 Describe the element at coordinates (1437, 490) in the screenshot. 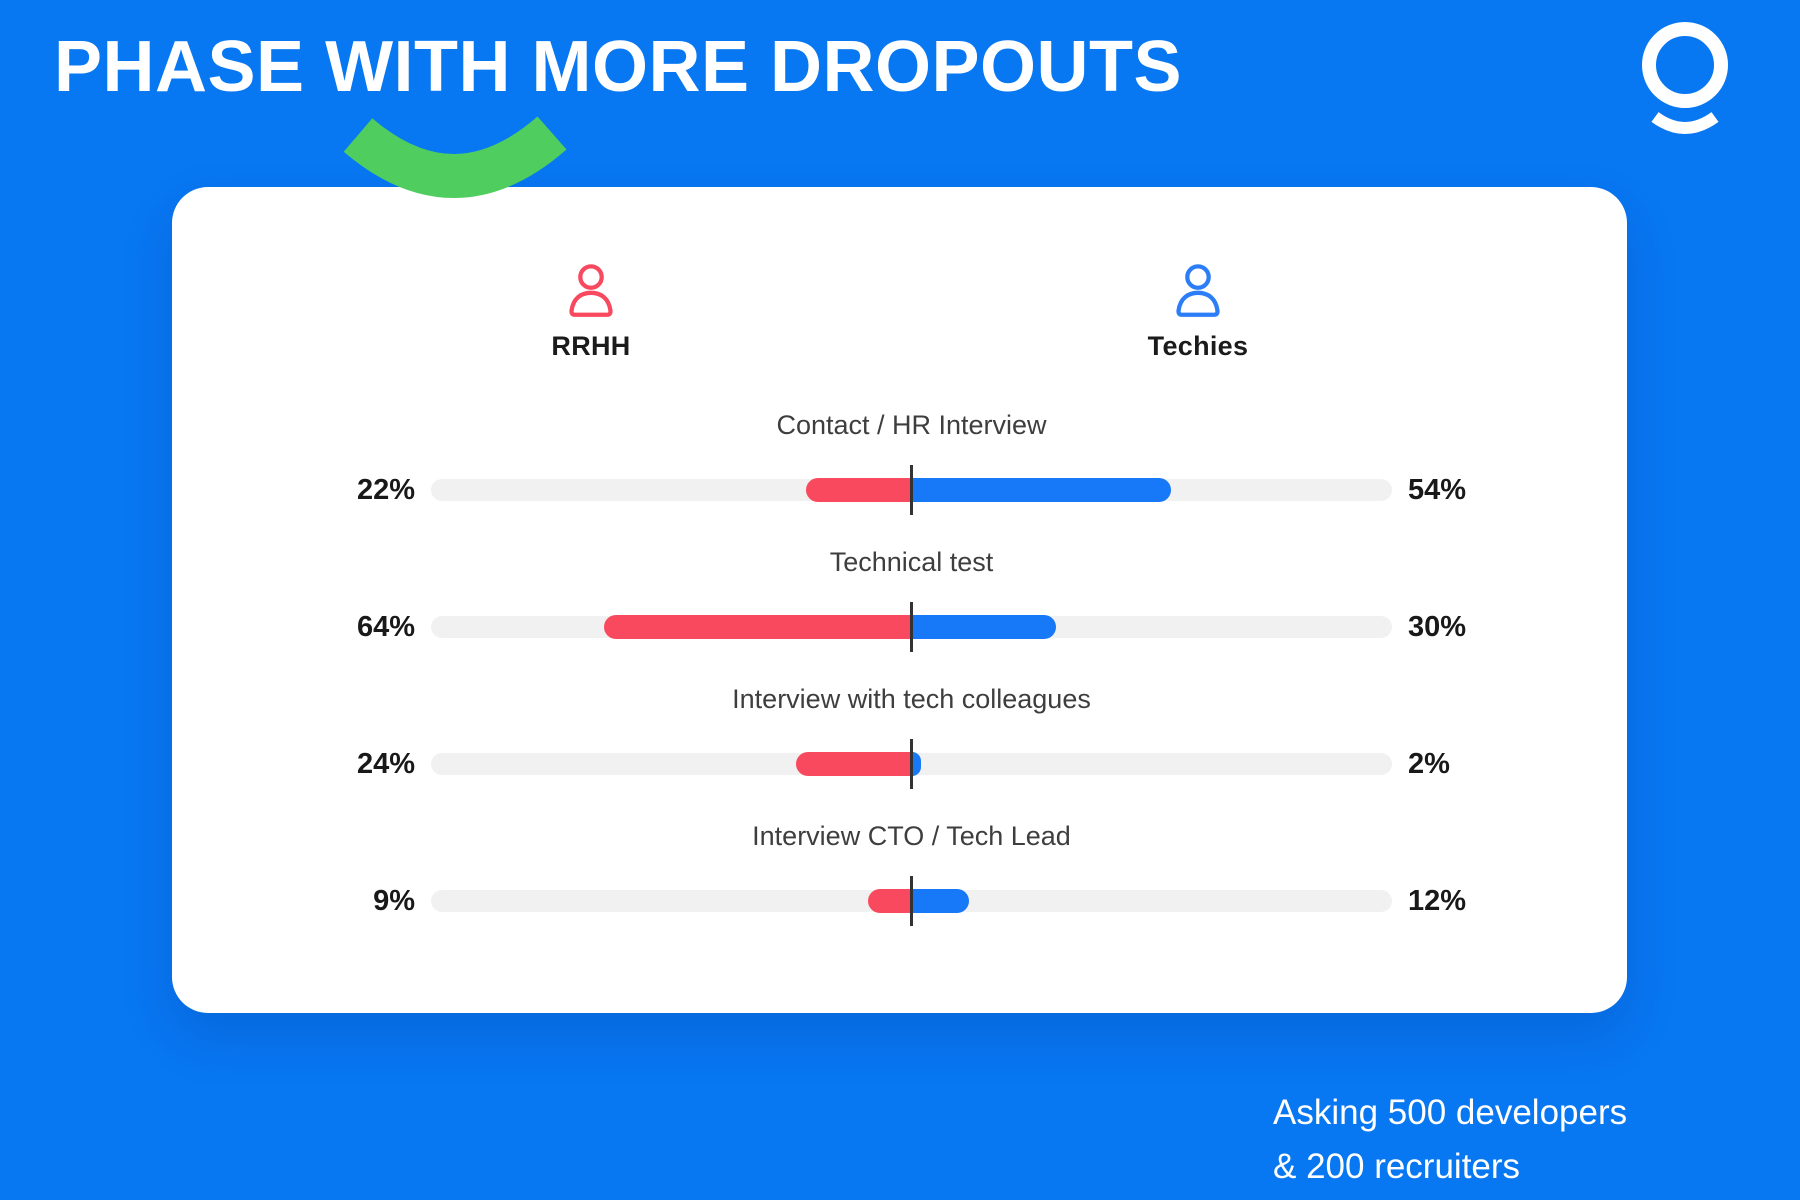

I see `techies-value-label: 54%` at that location.